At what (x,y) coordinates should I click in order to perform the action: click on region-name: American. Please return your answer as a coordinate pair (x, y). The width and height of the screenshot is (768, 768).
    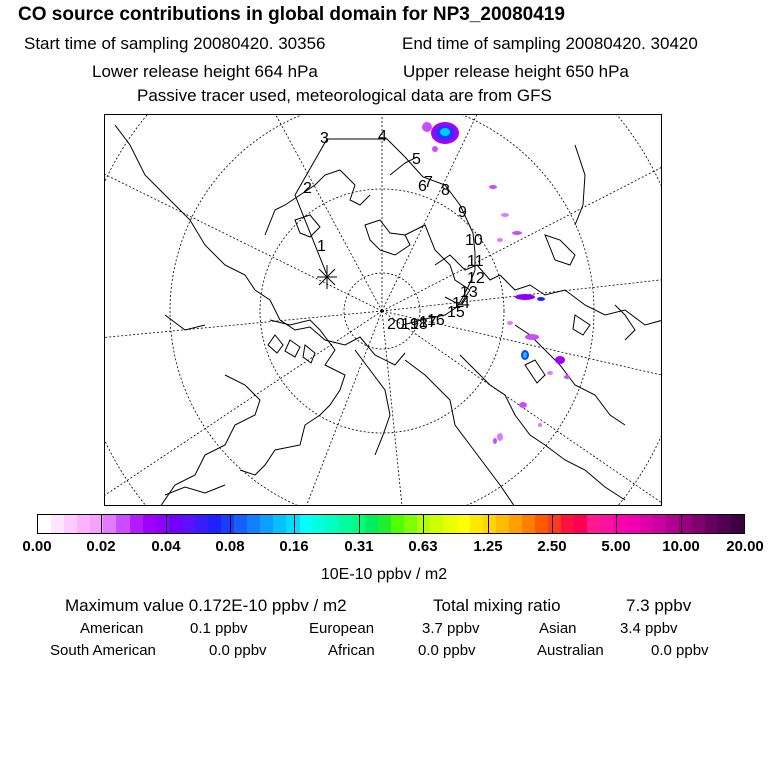
    Looking at the image, I should click on (112, 628).